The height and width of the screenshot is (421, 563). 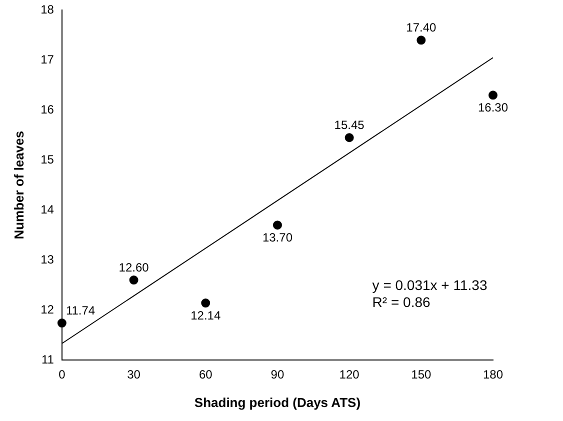 I want to click on data-label: 13.70, so click(x=277, y=237).